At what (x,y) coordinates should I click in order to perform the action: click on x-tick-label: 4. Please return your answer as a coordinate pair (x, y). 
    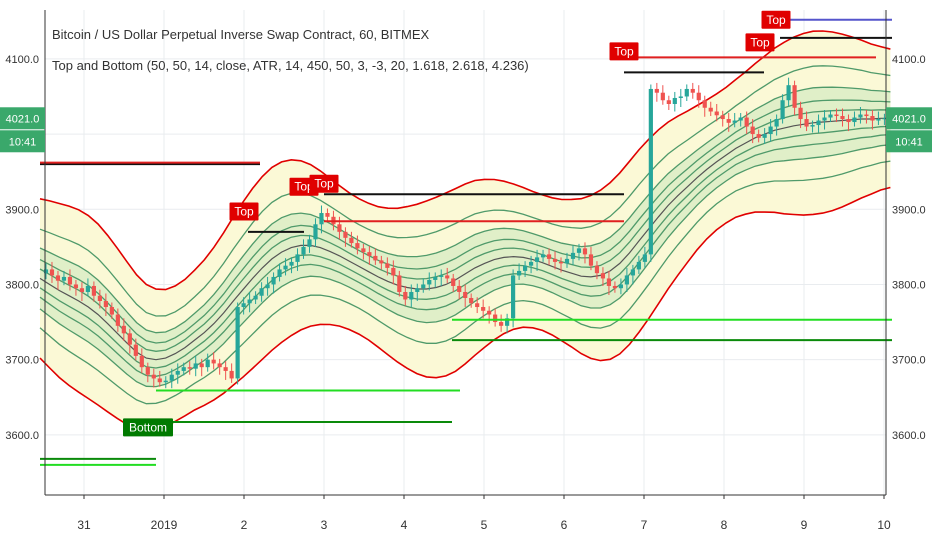
    Looking at the image, I should click on (404, 525).